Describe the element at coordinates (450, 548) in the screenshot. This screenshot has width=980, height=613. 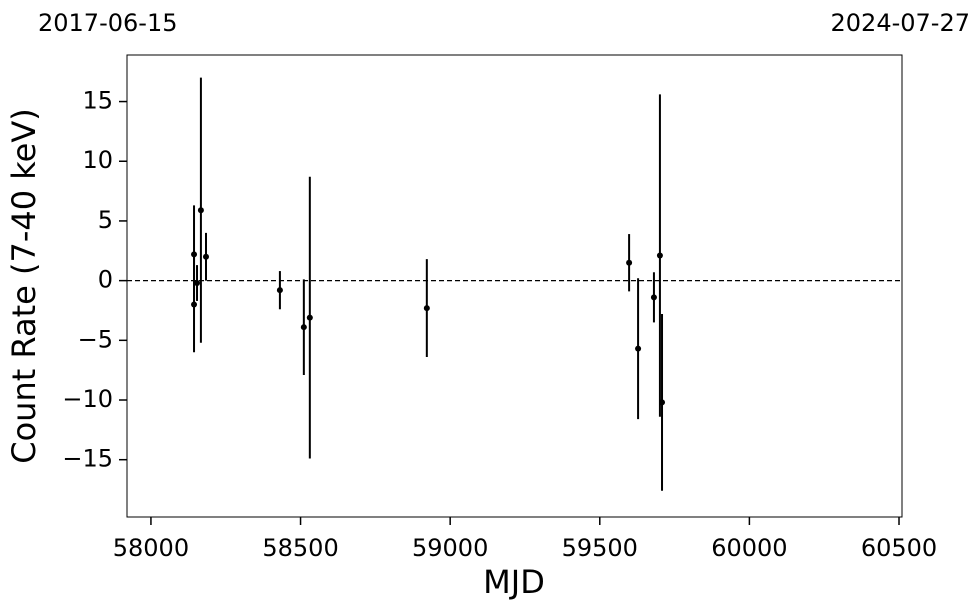
I see `x-tick-label: 59000` at that location.